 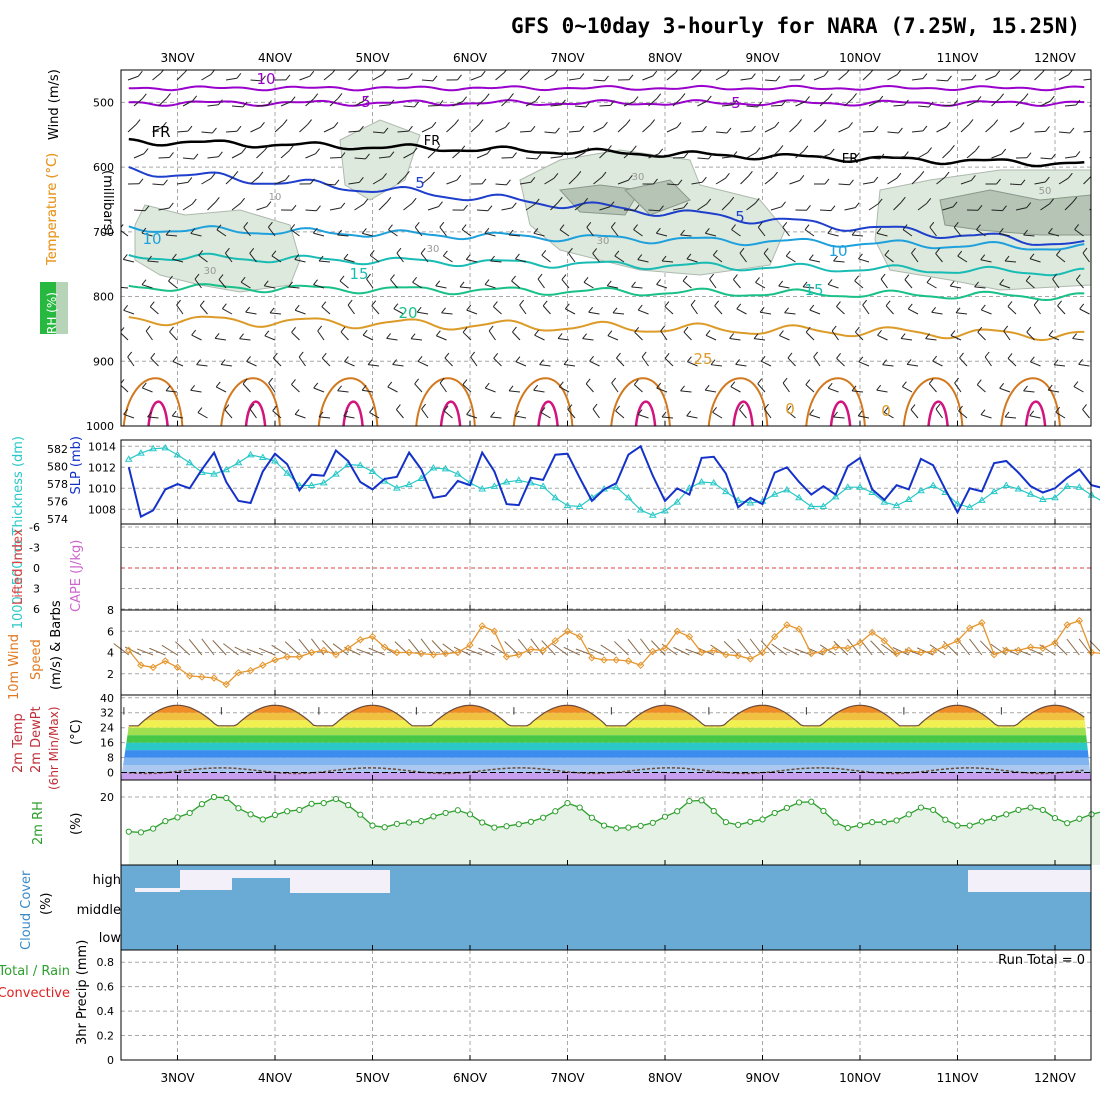 What do you see at coordinates (275, 197) in the screenshot?
I see `rh-contour-label: 10` at bounding box center [275, 197].